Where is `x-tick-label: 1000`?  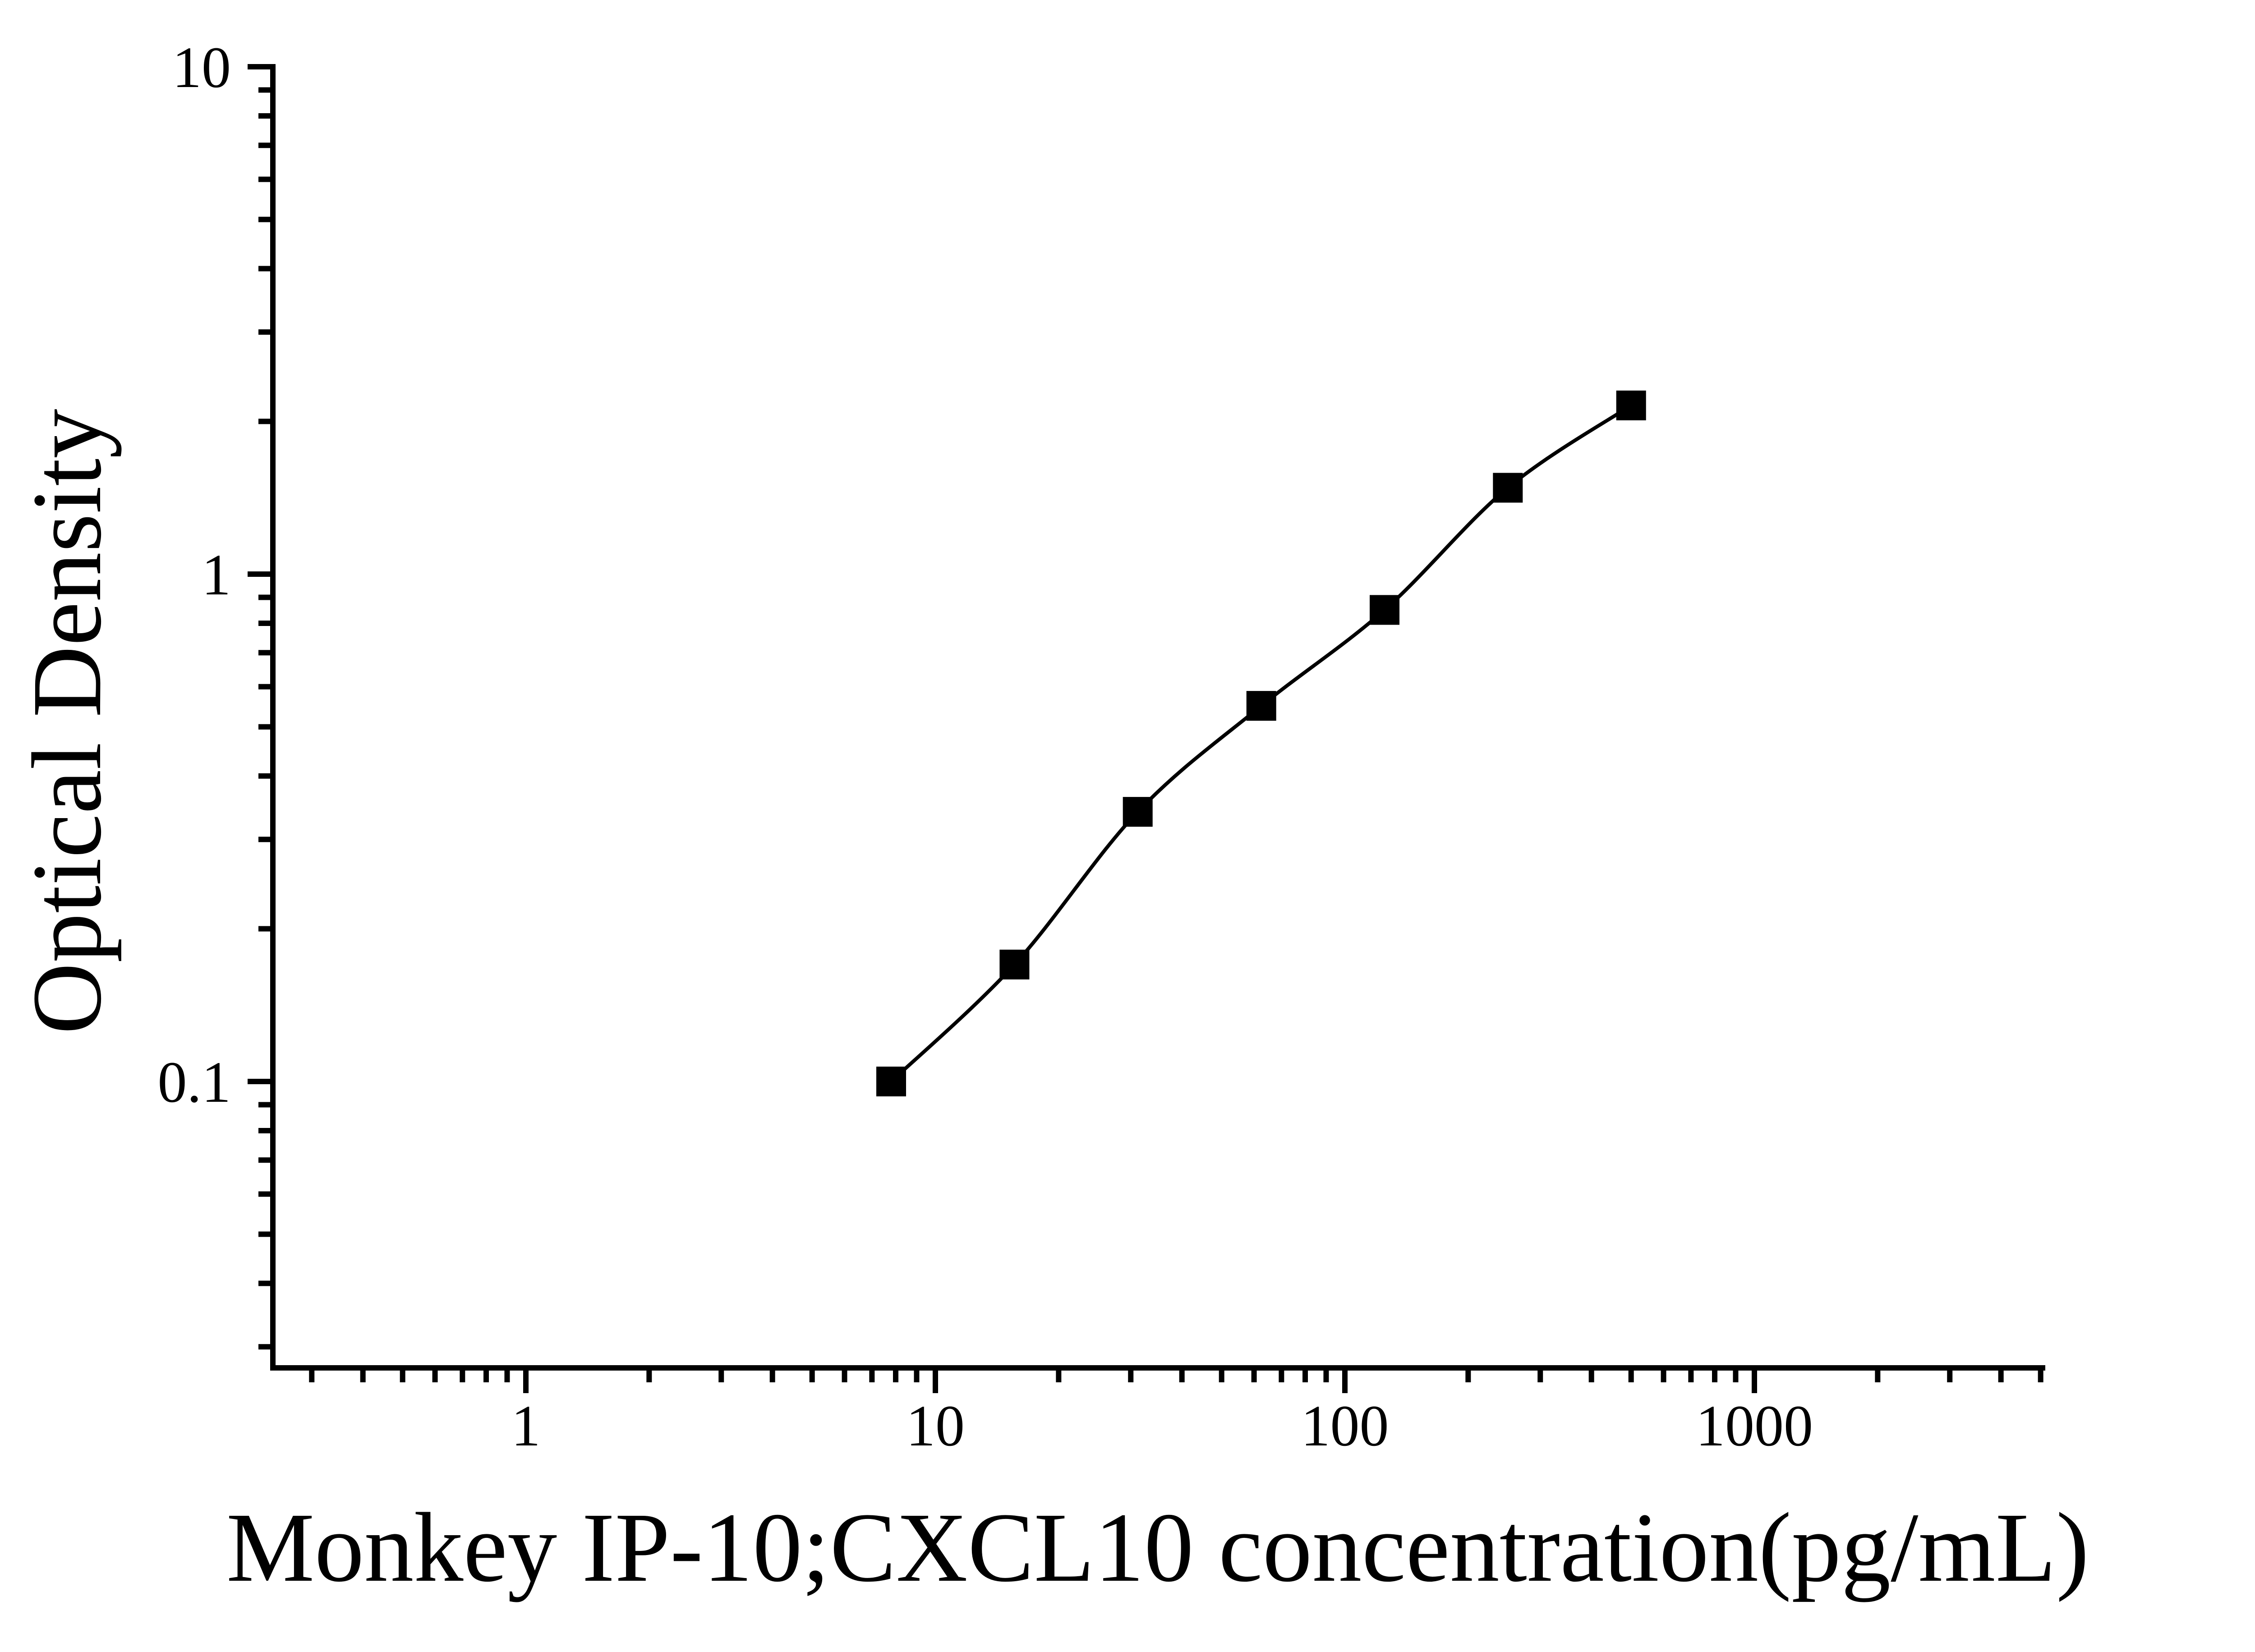 x-tick-label: 1000 is located at coordinates (1754, 1426).